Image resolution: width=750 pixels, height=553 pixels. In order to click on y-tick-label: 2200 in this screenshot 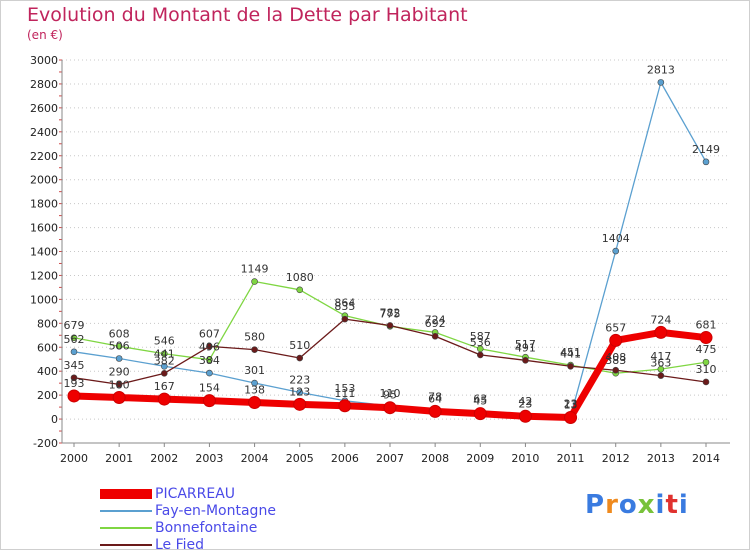, I will do `click(44, 156)`.